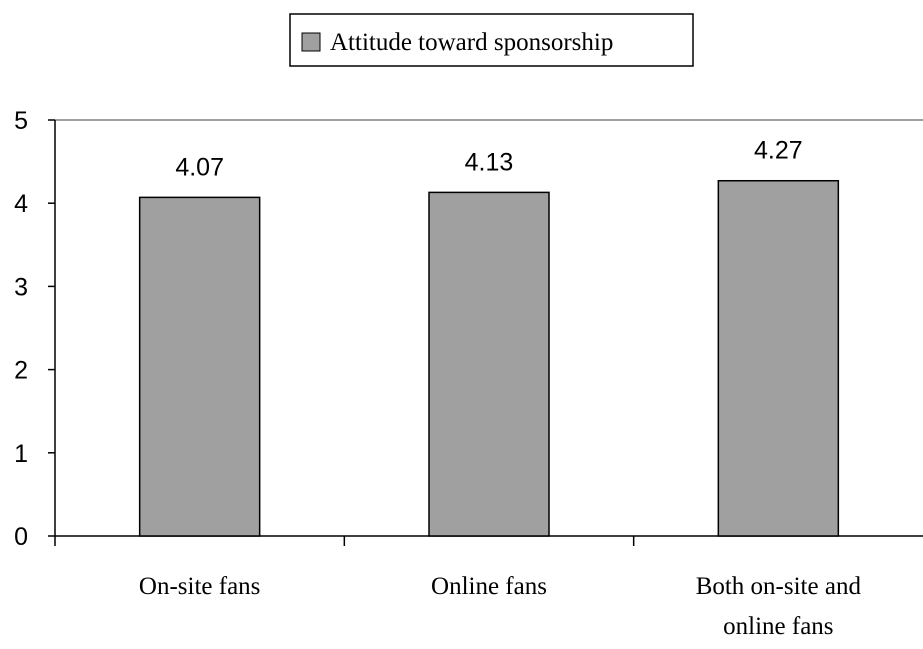  I want to click on legend: Attitude toward sponsorship, so click(491, 40).